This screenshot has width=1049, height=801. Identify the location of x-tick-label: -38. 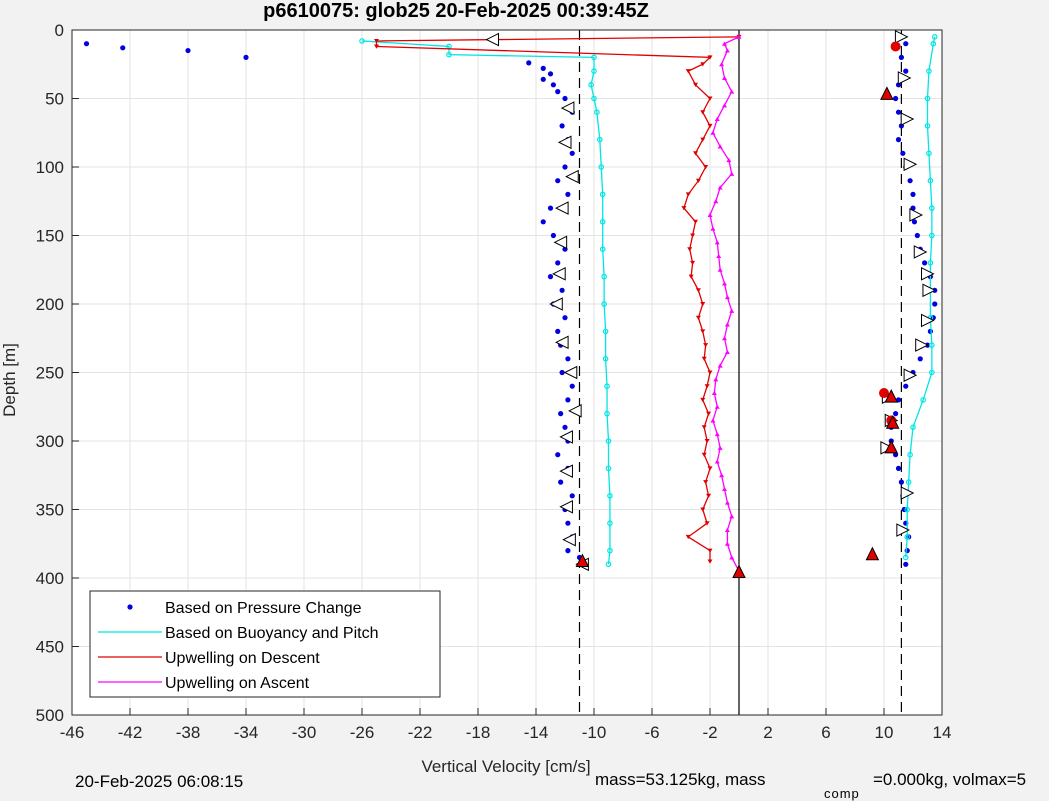
(188, 732).